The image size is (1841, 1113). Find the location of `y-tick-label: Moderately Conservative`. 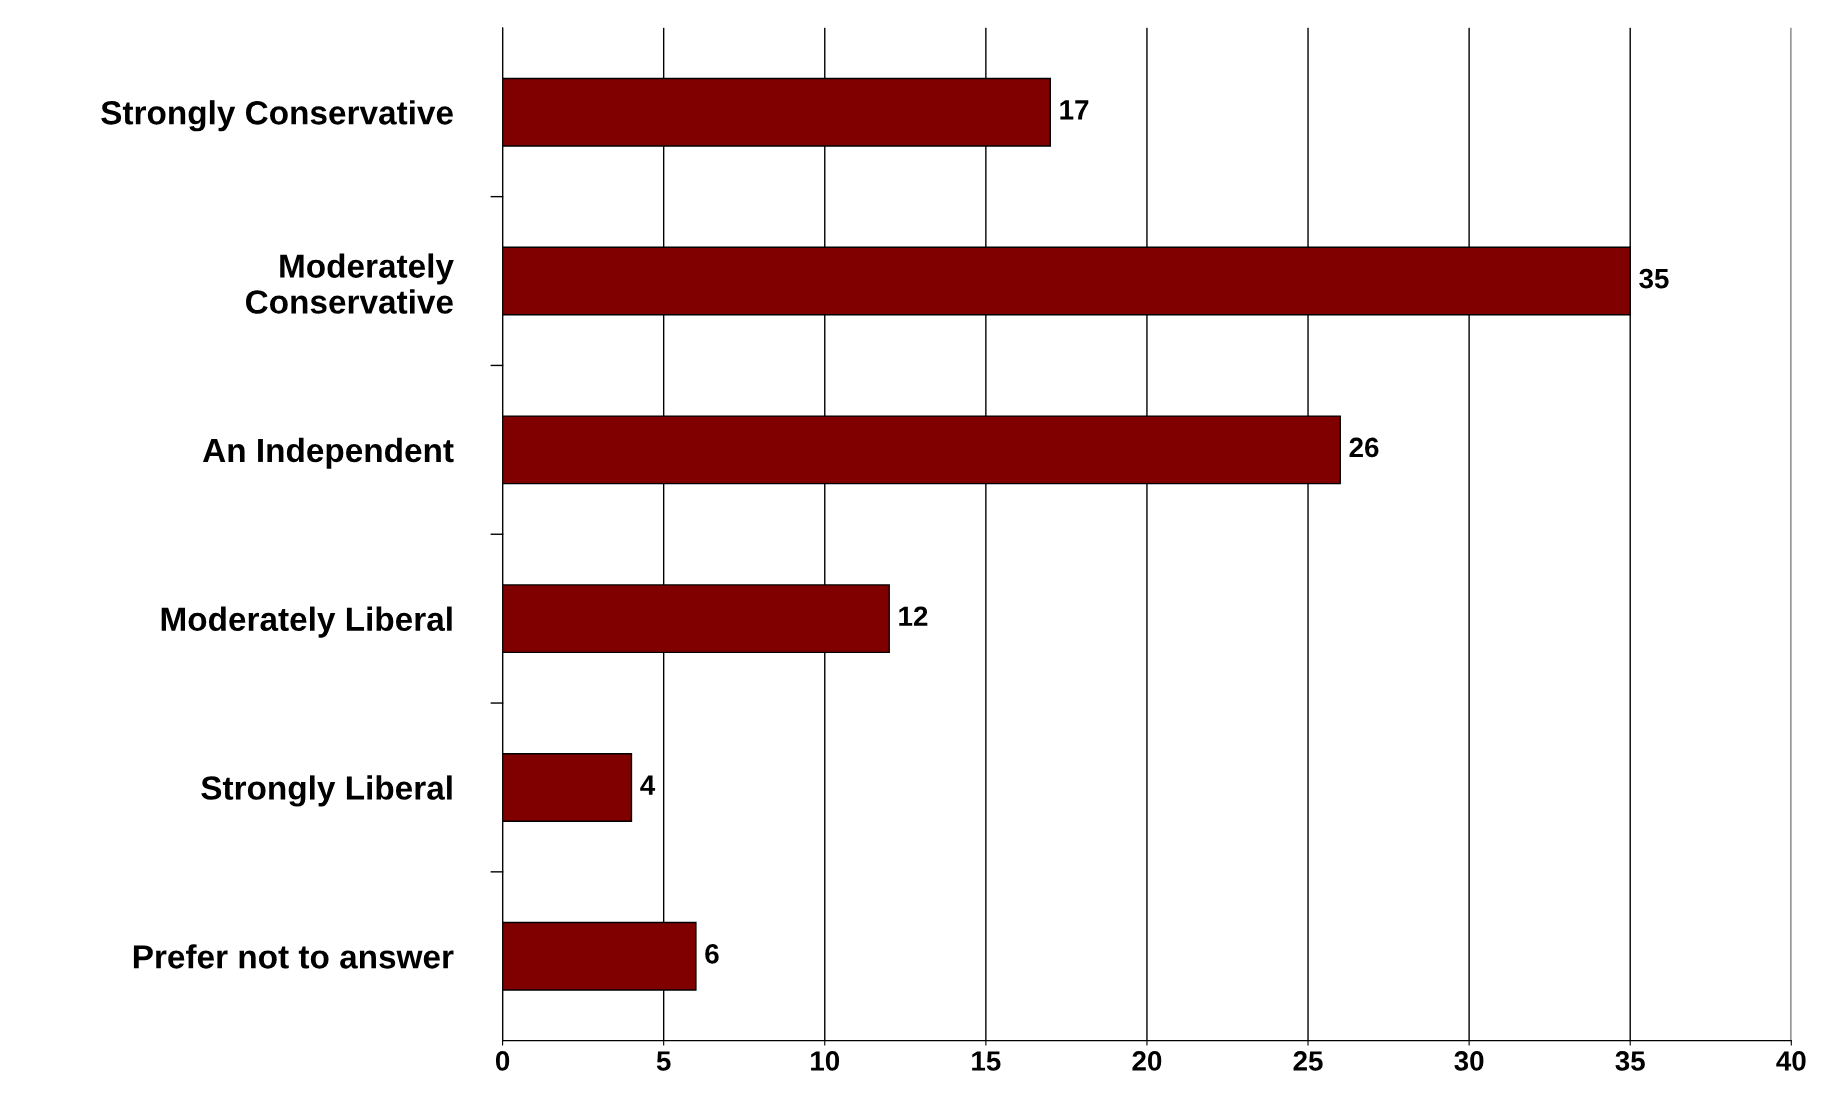

y-tick-label: Moderately Conservative is located at coordinates (350, 283).